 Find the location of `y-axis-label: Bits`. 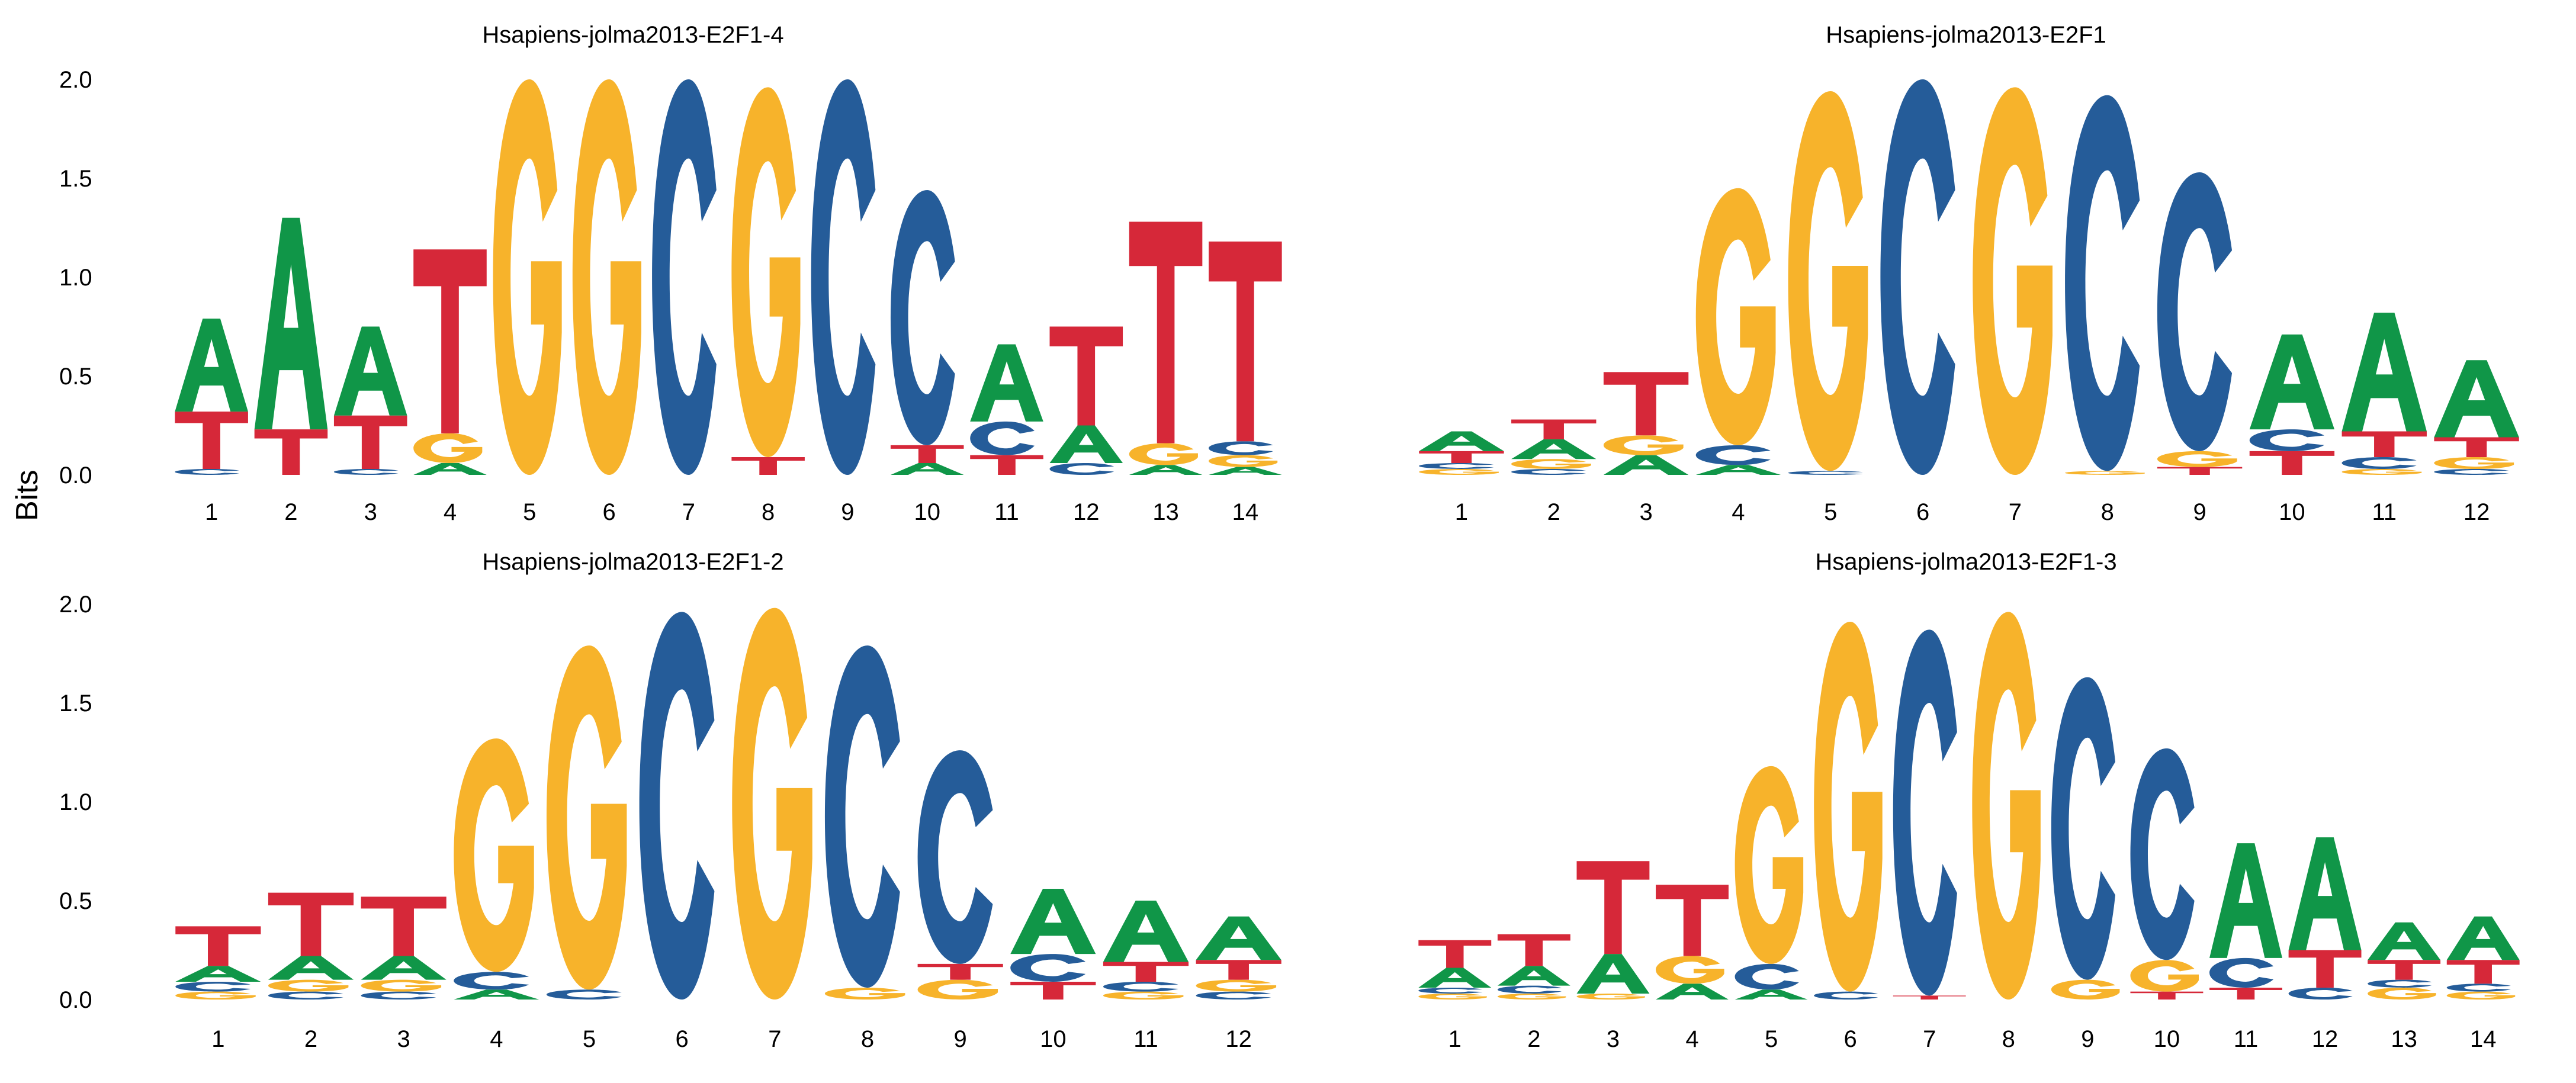

y-axis-label: Bits is located at coordinates (27, 496).